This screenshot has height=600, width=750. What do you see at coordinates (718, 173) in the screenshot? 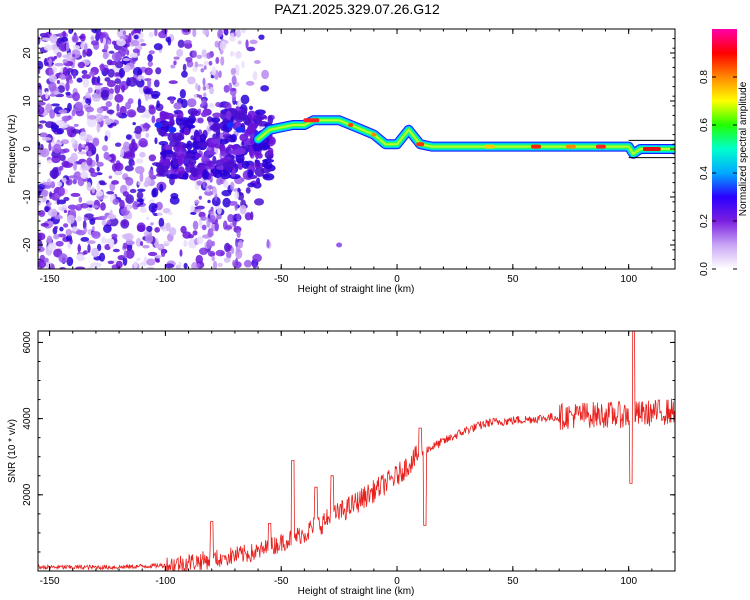
I see `colorbar-ticks: 0.0 0.2 0.4 0.6 0.8` at bounding box center [718, 173].